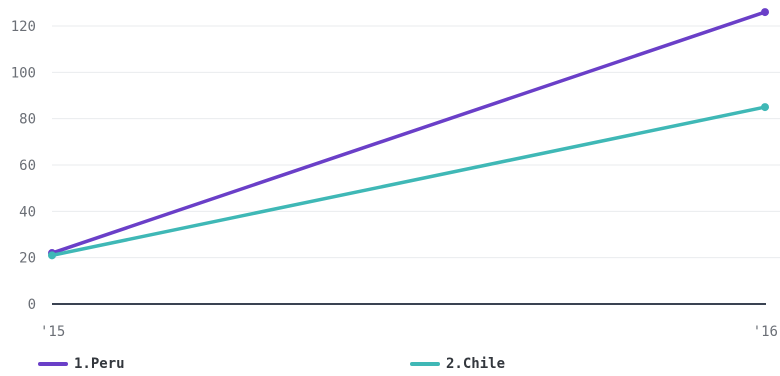  I want to click on y-tick-label: 60, so click(27, 166).